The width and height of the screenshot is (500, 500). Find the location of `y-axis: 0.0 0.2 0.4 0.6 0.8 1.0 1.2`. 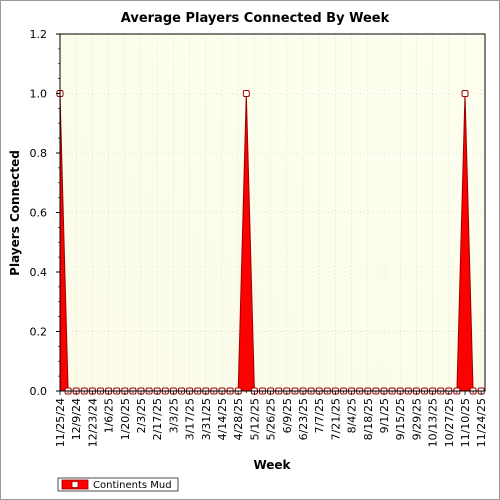

y-axis: 0.0 0.2 0.4 0.6 0.8 1.0 1.2 is located at coordinates (45, 213).